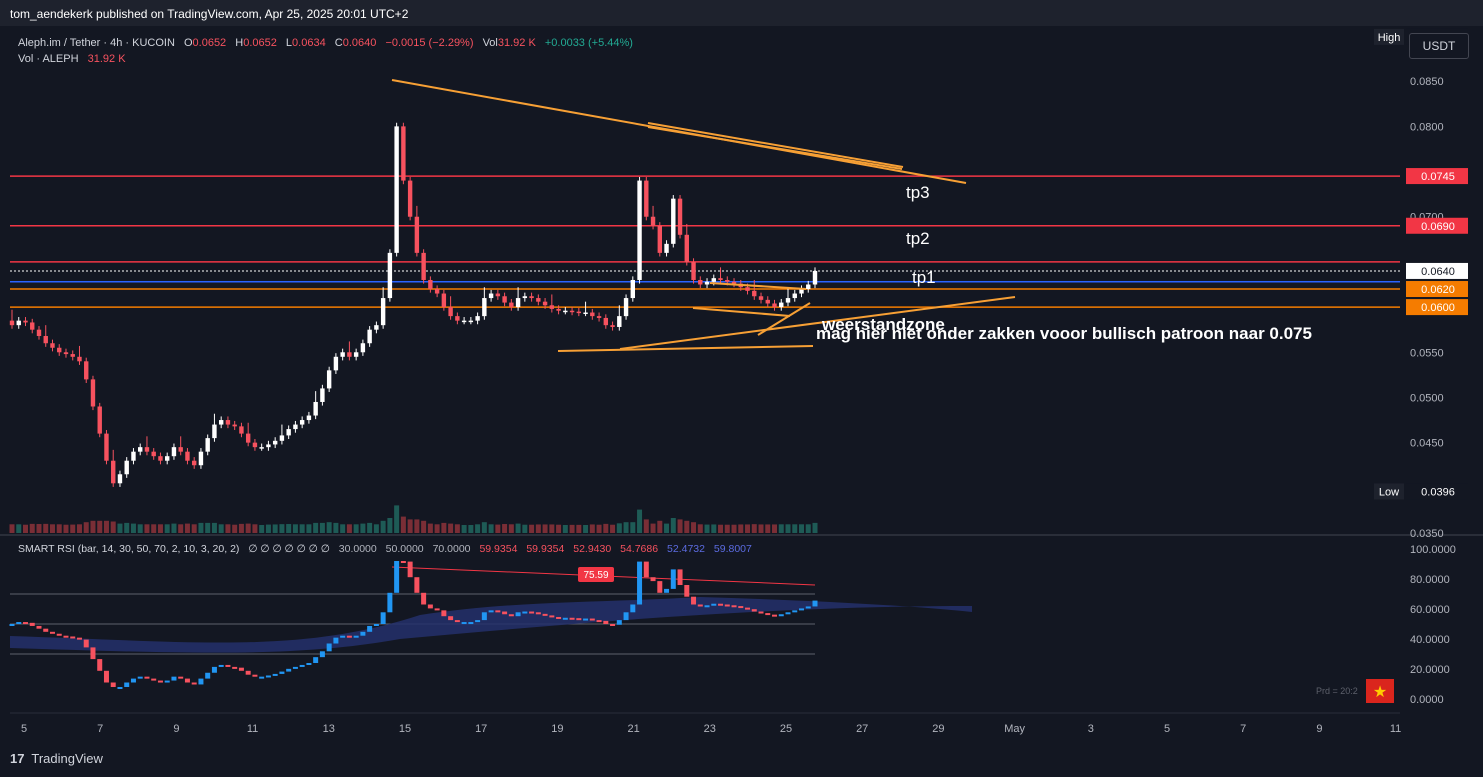 The height and width of the screenshot is (777, 1483). I want to click on legend-l-label: L, so click(289, 43).